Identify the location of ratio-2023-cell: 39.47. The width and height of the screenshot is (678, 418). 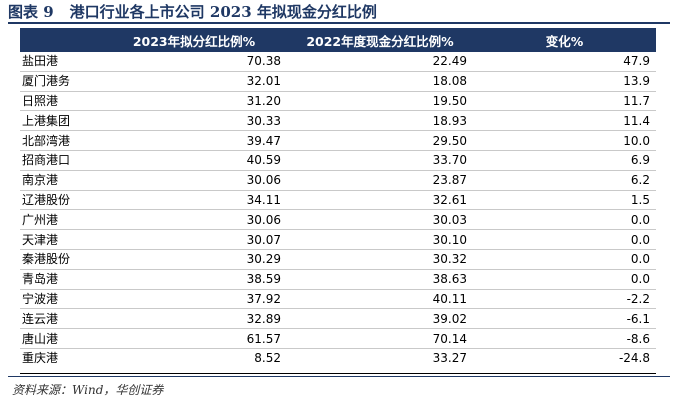
(194, 140).